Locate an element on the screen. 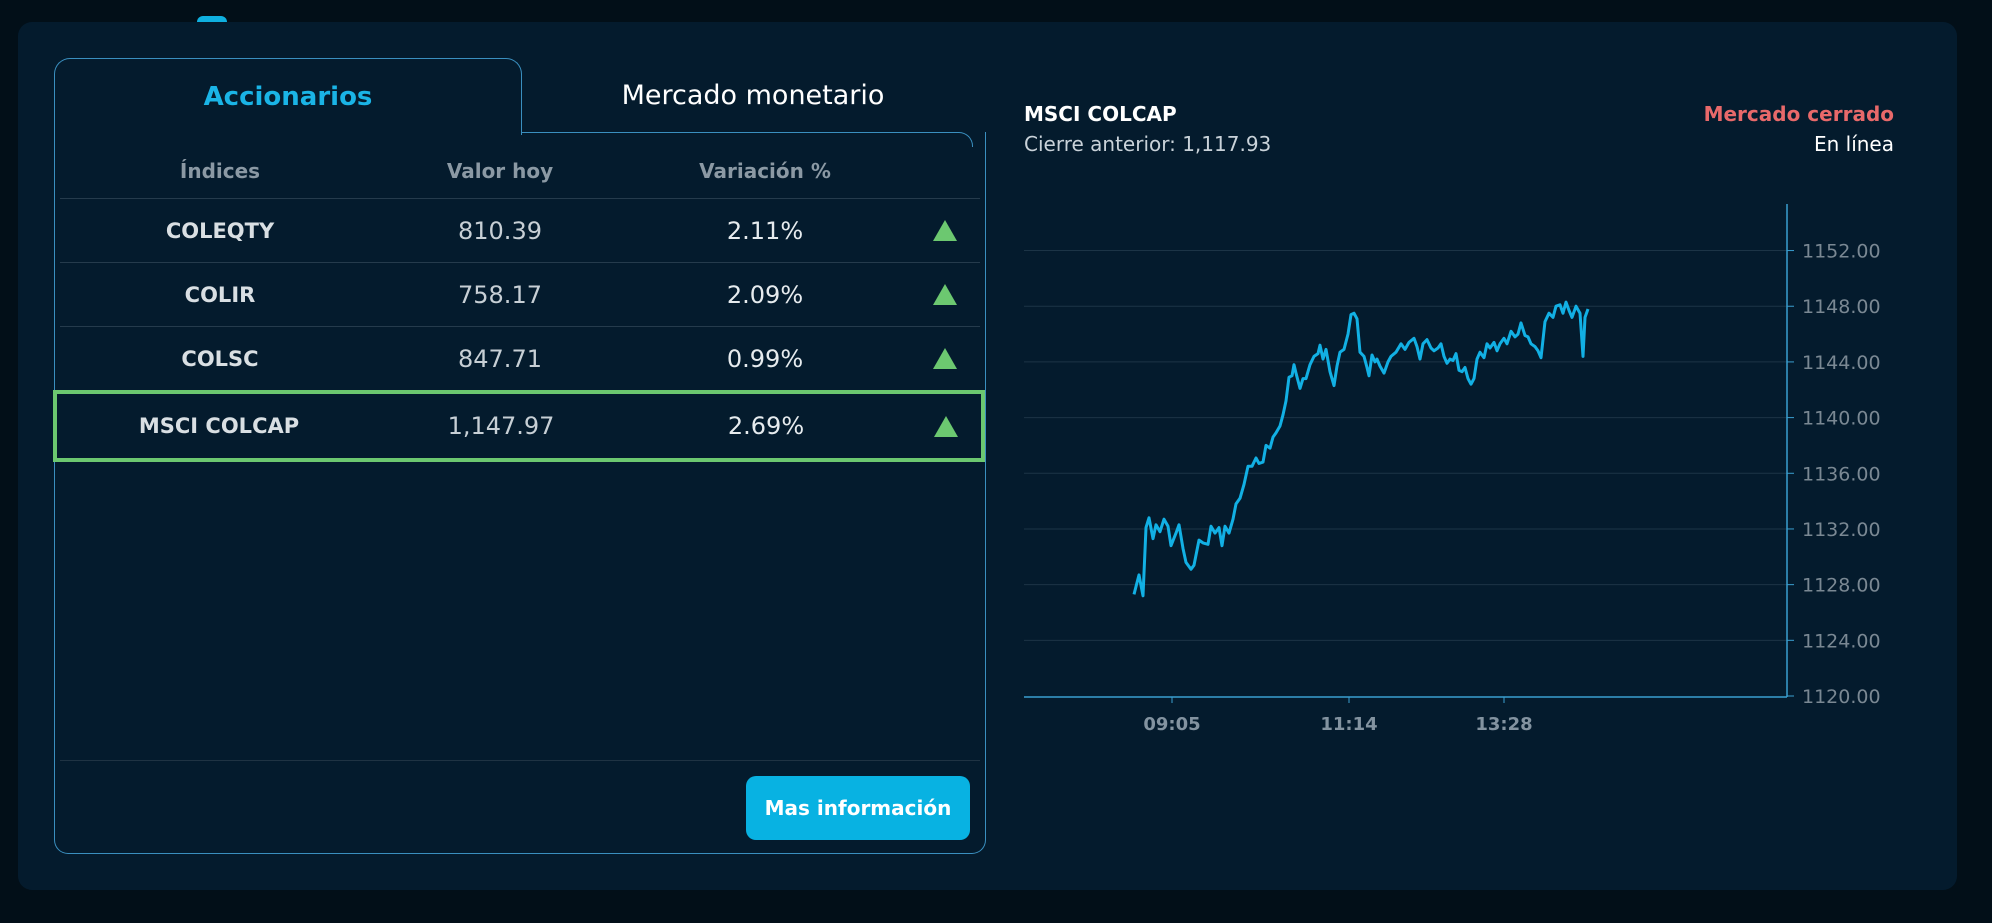  tab-mercado-monetario: Mercado monetario is located at coordinates (753, 95).